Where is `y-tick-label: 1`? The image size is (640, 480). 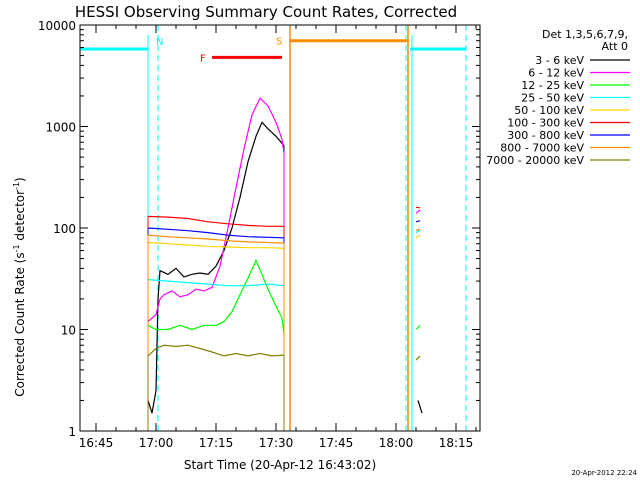 y-tick-label: 1 is located at coordinates (72, 432).